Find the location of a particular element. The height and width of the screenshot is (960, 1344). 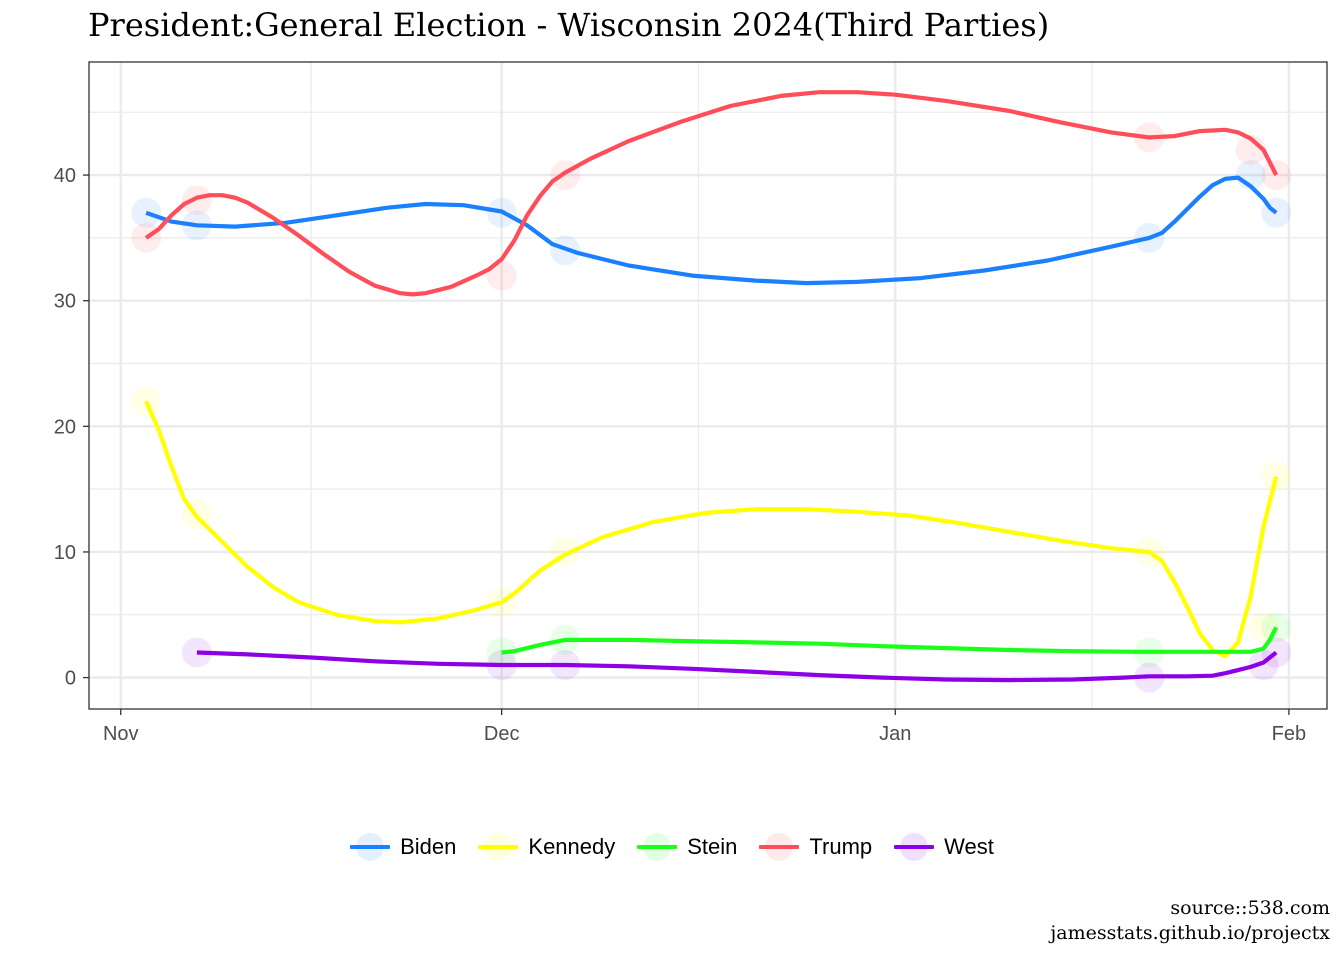

legend-item-stein: Stein is located at coordinates (687, 847).